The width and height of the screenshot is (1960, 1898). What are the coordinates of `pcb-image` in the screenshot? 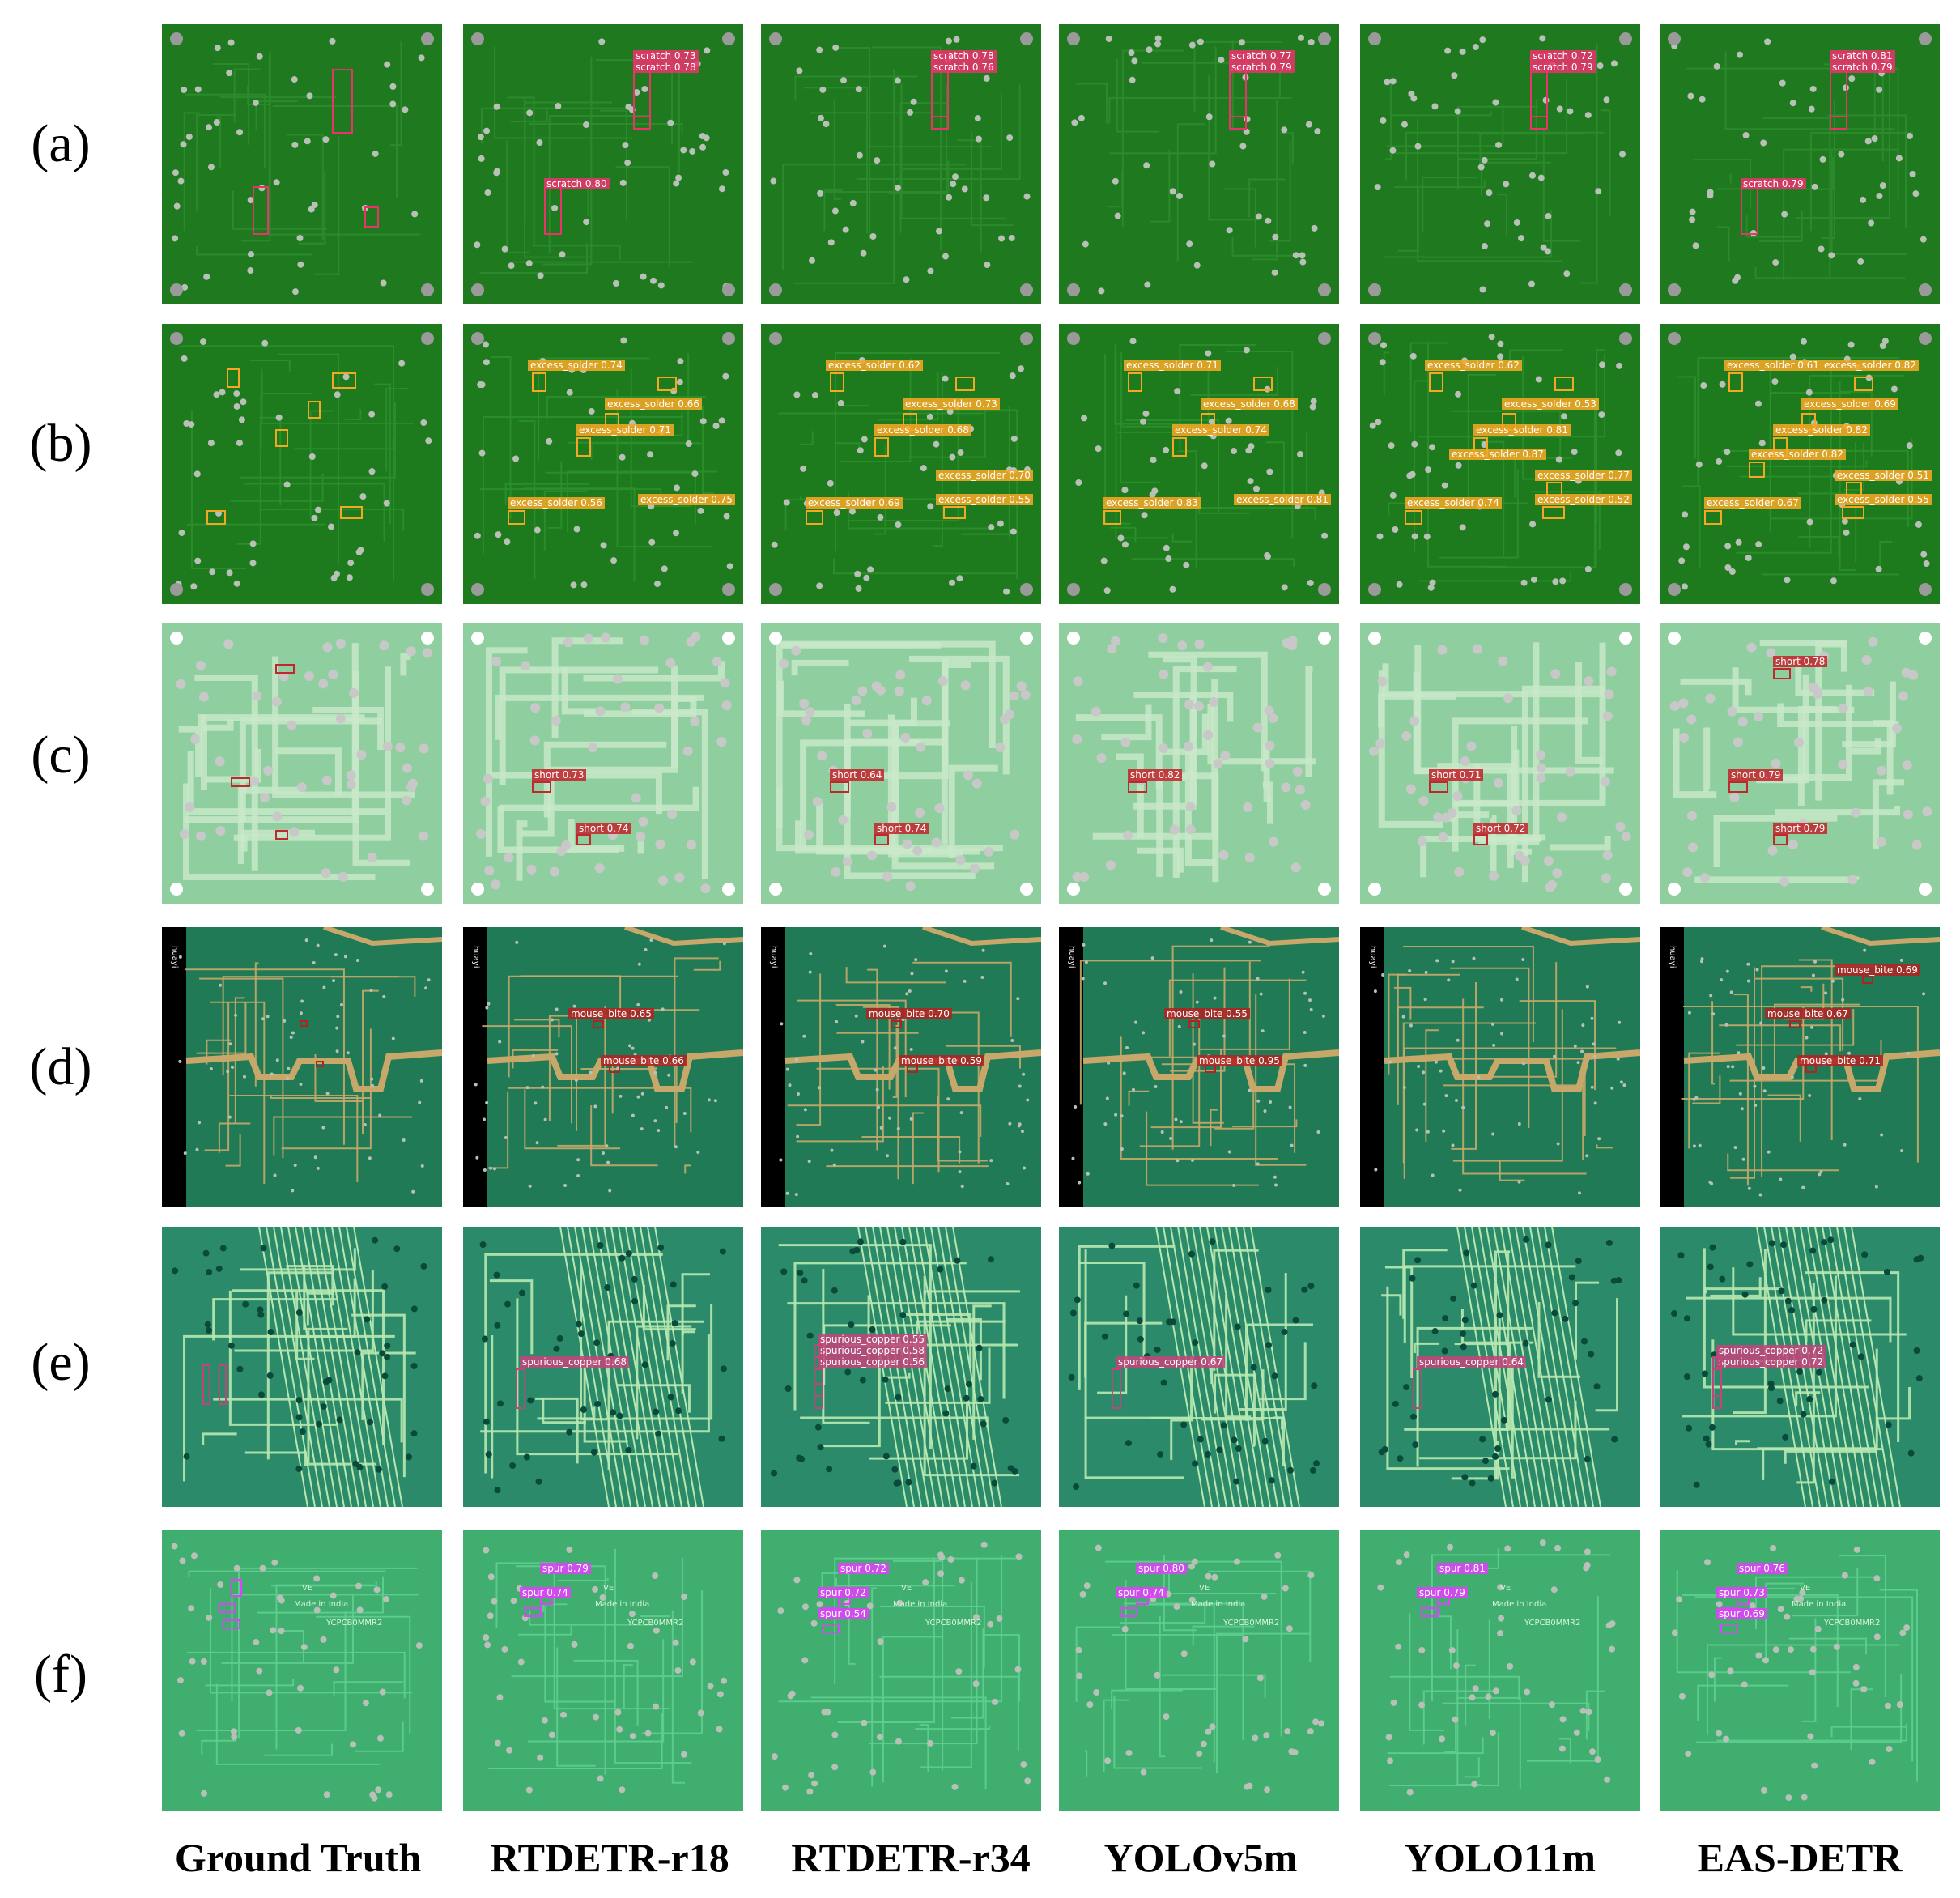 It's located at (1500, 1670).